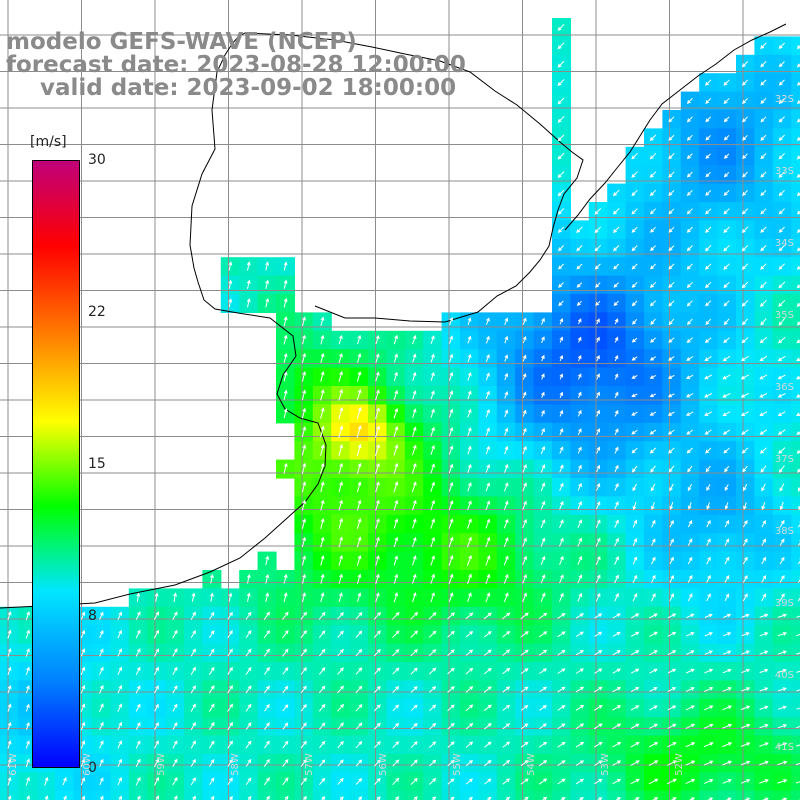 Image resolution: width=800 pixels, height=800 pixels. What do you see at coordinates (56, 464) in the screenshot?
I see `colorbar` at bounding box center [56, 464].